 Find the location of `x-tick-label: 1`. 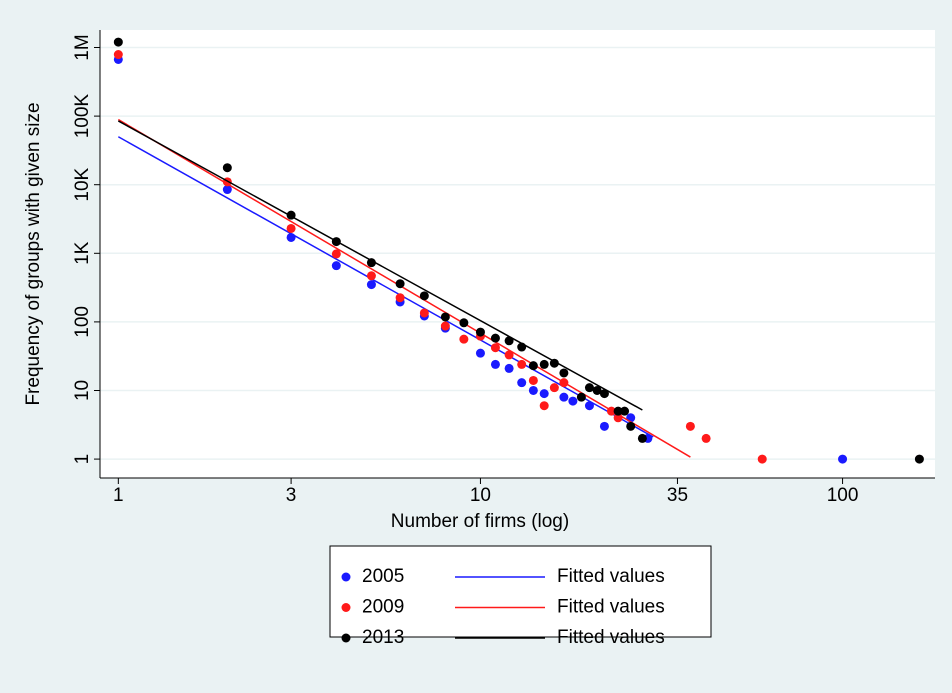

x-tick-label: 1 is located at coordinates (118, 495).